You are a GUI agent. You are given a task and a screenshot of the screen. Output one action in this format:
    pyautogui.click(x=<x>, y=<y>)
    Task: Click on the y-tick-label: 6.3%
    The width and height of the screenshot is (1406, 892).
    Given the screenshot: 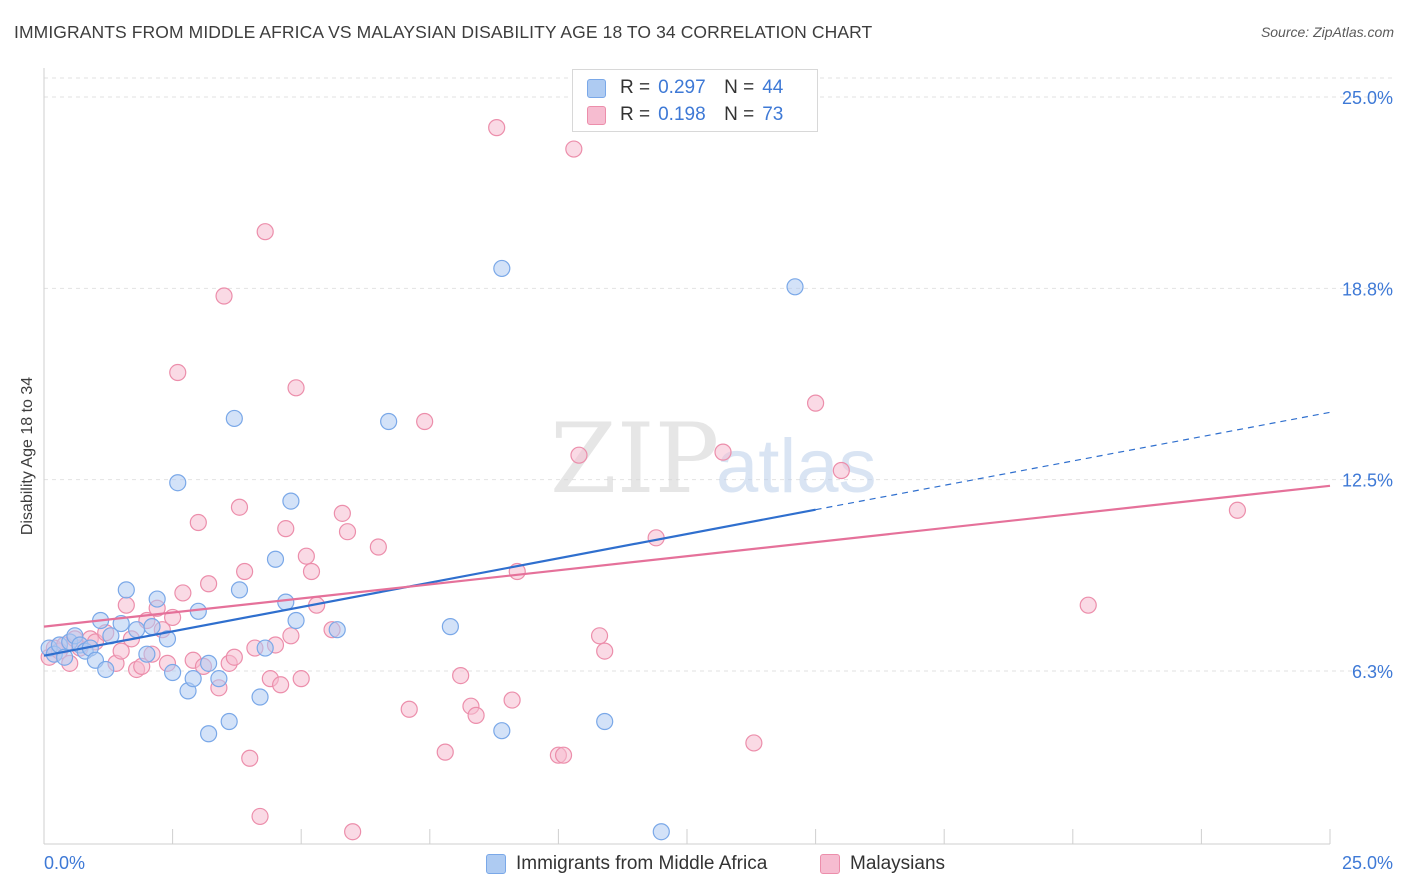 What is the action you would take?
    pyautogui.click(x=1372, y=672)
    